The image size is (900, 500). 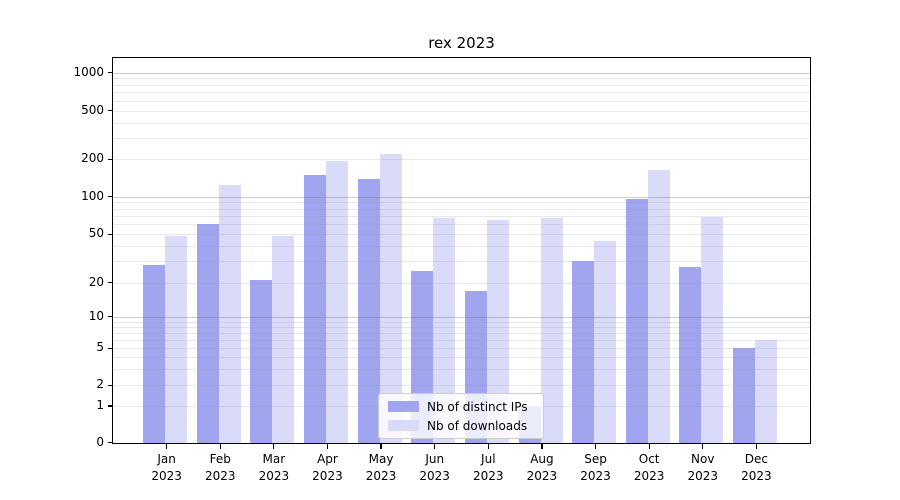 I want to click on x-tick-label: Oct 2023, so click(x=649, y=467).